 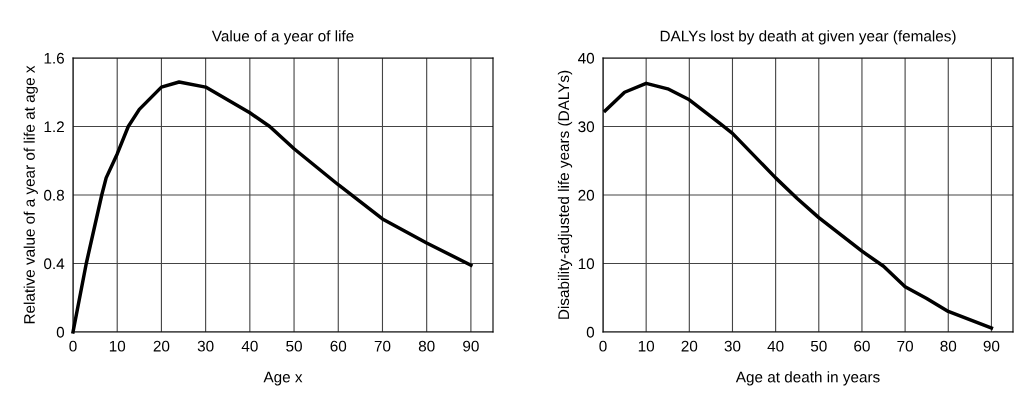 I want to click on y-tick-label: 0.8, so click(x=54, y=195).